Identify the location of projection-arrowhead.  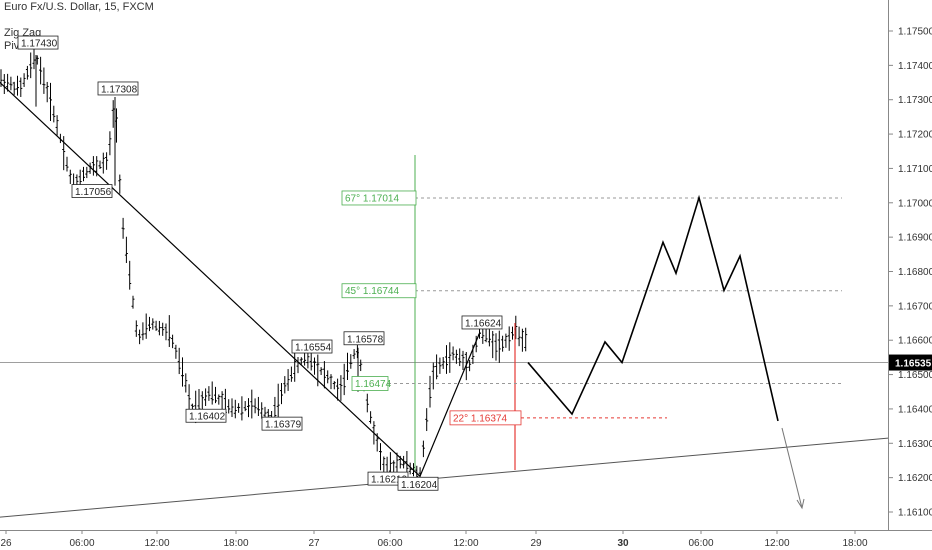
(800, 504).